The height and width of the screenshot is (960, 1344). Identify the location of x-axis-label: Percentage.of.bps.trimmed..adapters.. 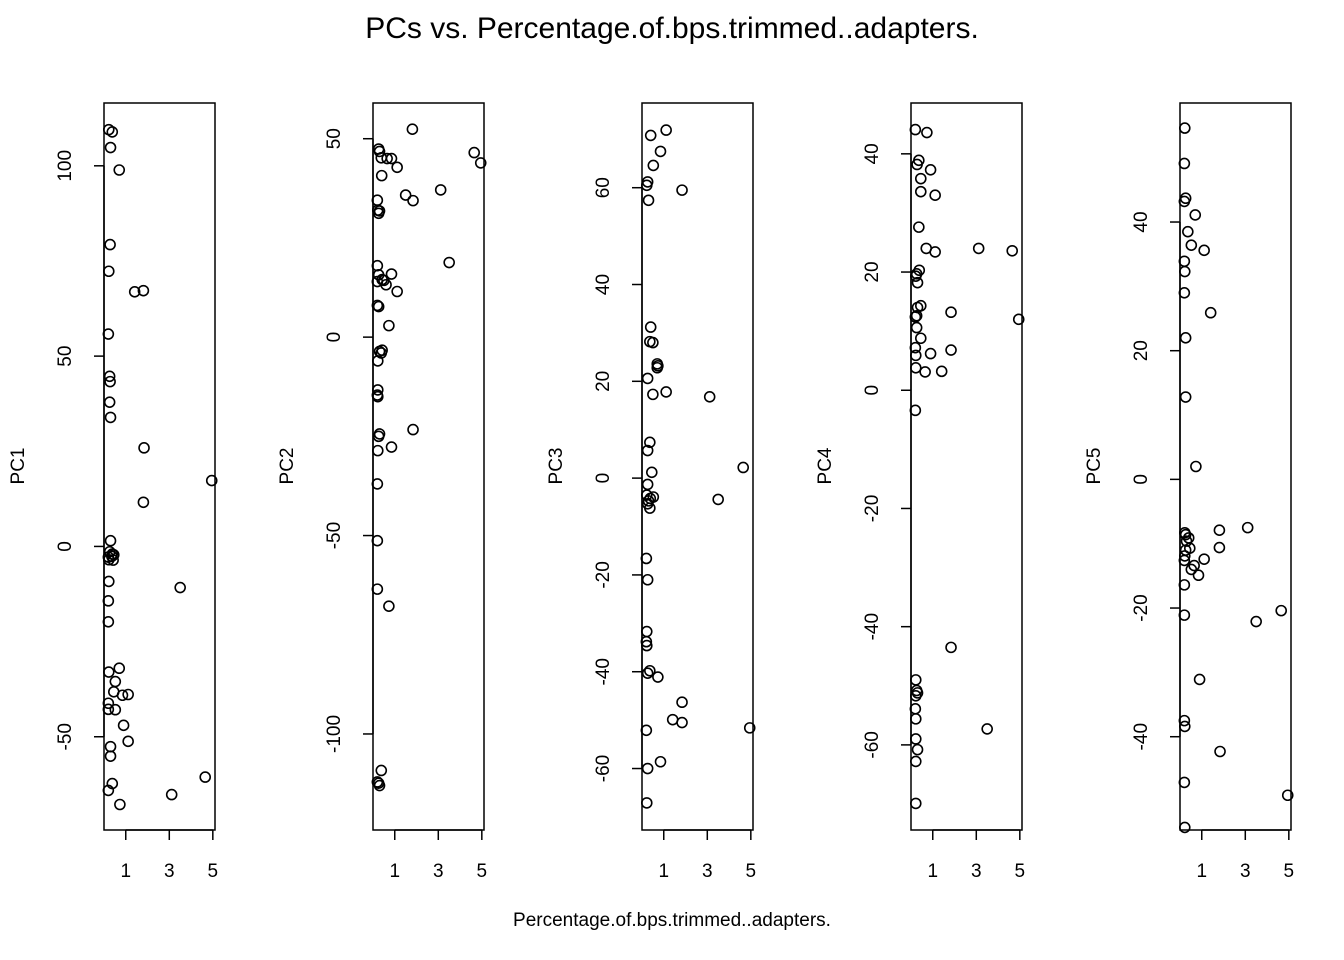
(672, 920).